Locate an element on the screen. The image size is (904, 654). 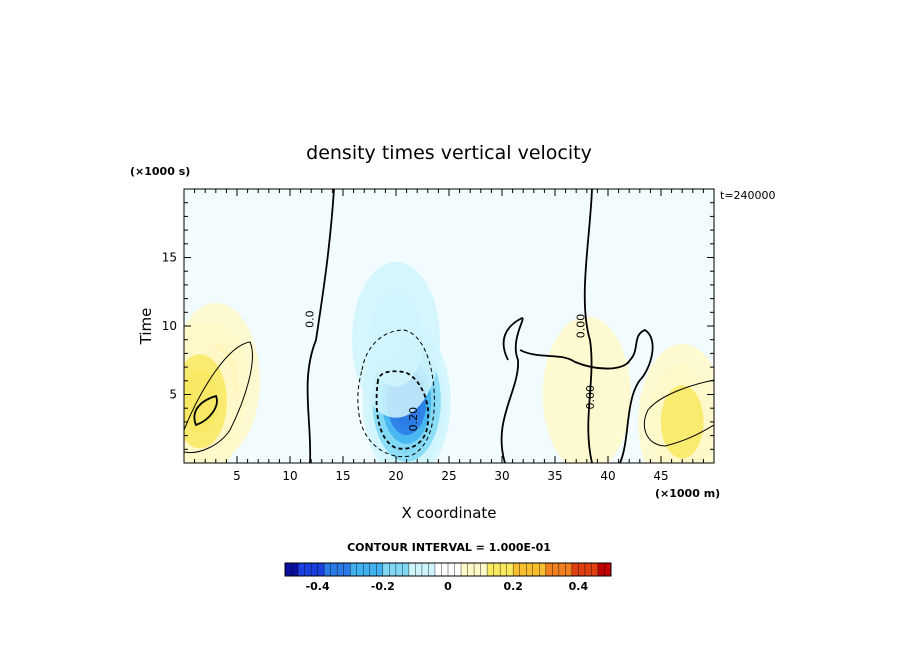
contour-label-2: 0.00 is located at coordinates (581, 326).